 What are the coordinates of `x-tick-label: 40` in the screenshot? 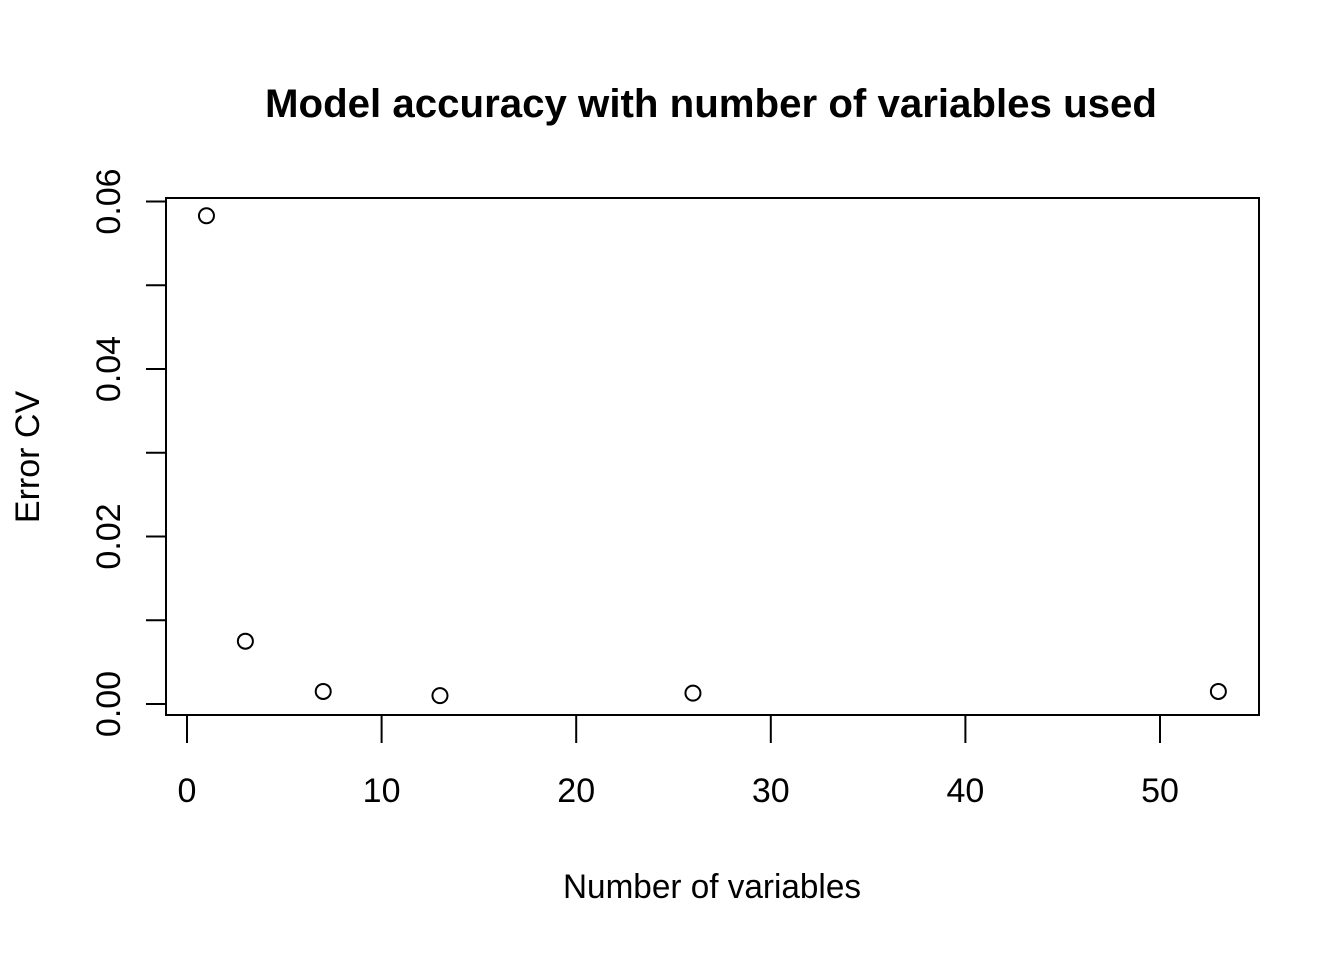 It's located at (965, 791).